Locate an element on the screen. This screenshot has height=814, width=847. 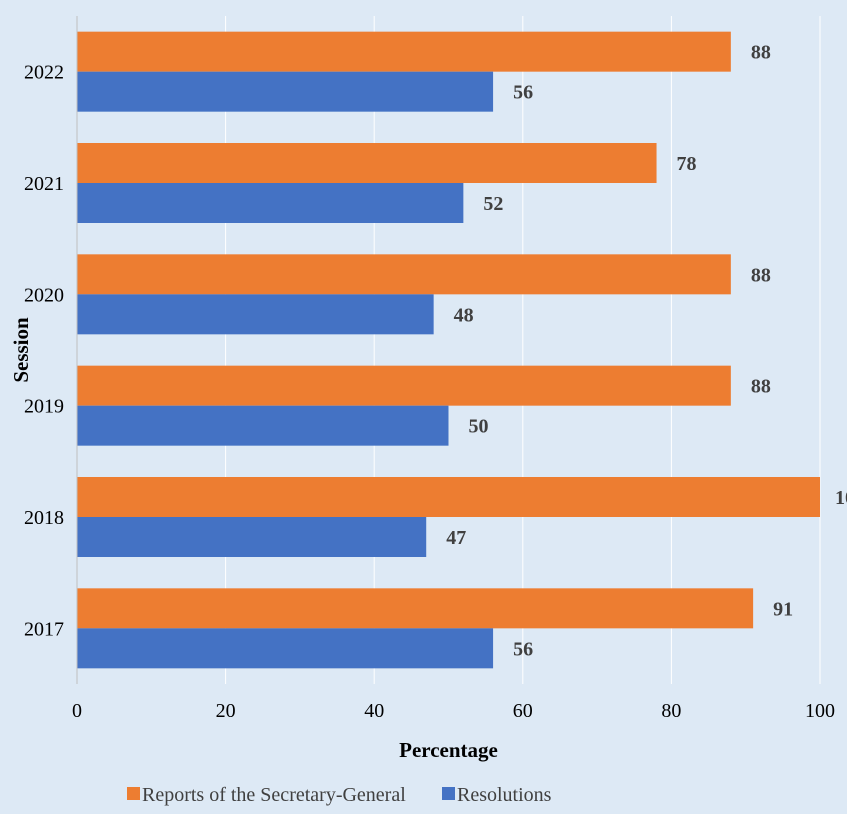
x-axis-title: Percentage is located at coordinates (448, 750).